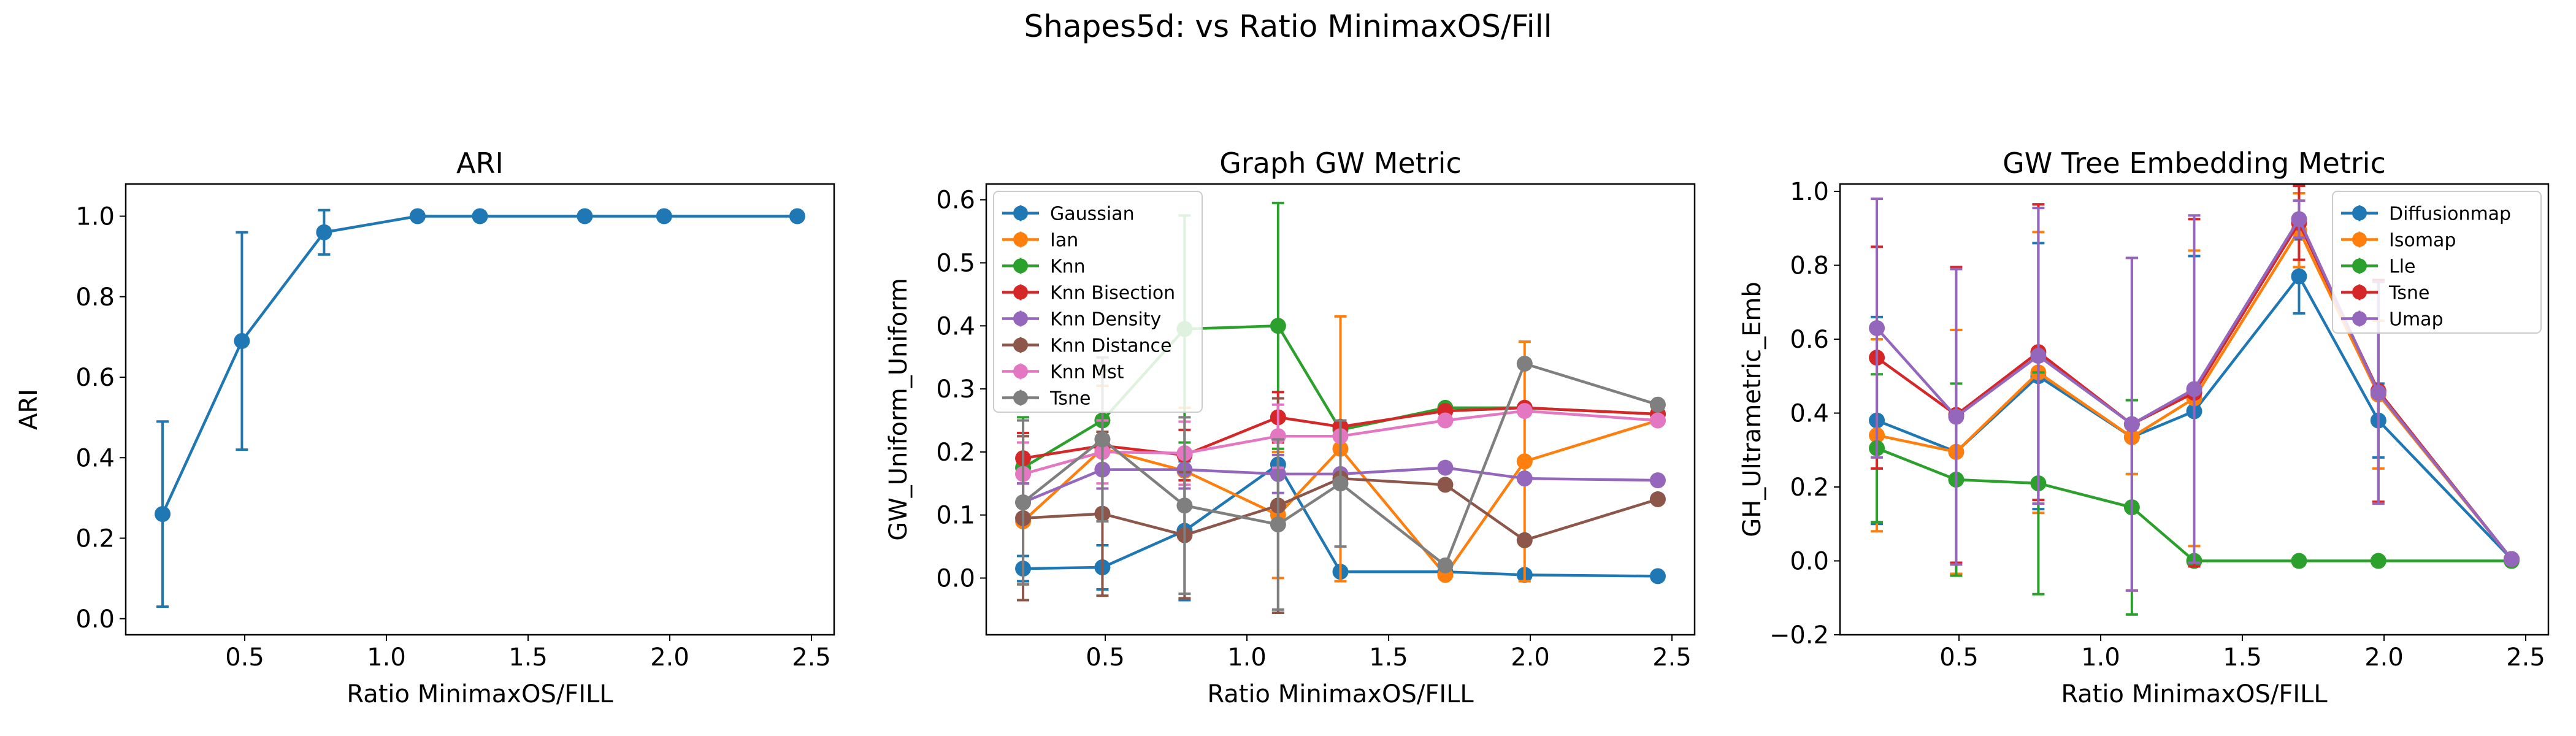 This screenshot has width=2576, height=736. I want to click on legend-label: Tsne, so click(1070, 399).